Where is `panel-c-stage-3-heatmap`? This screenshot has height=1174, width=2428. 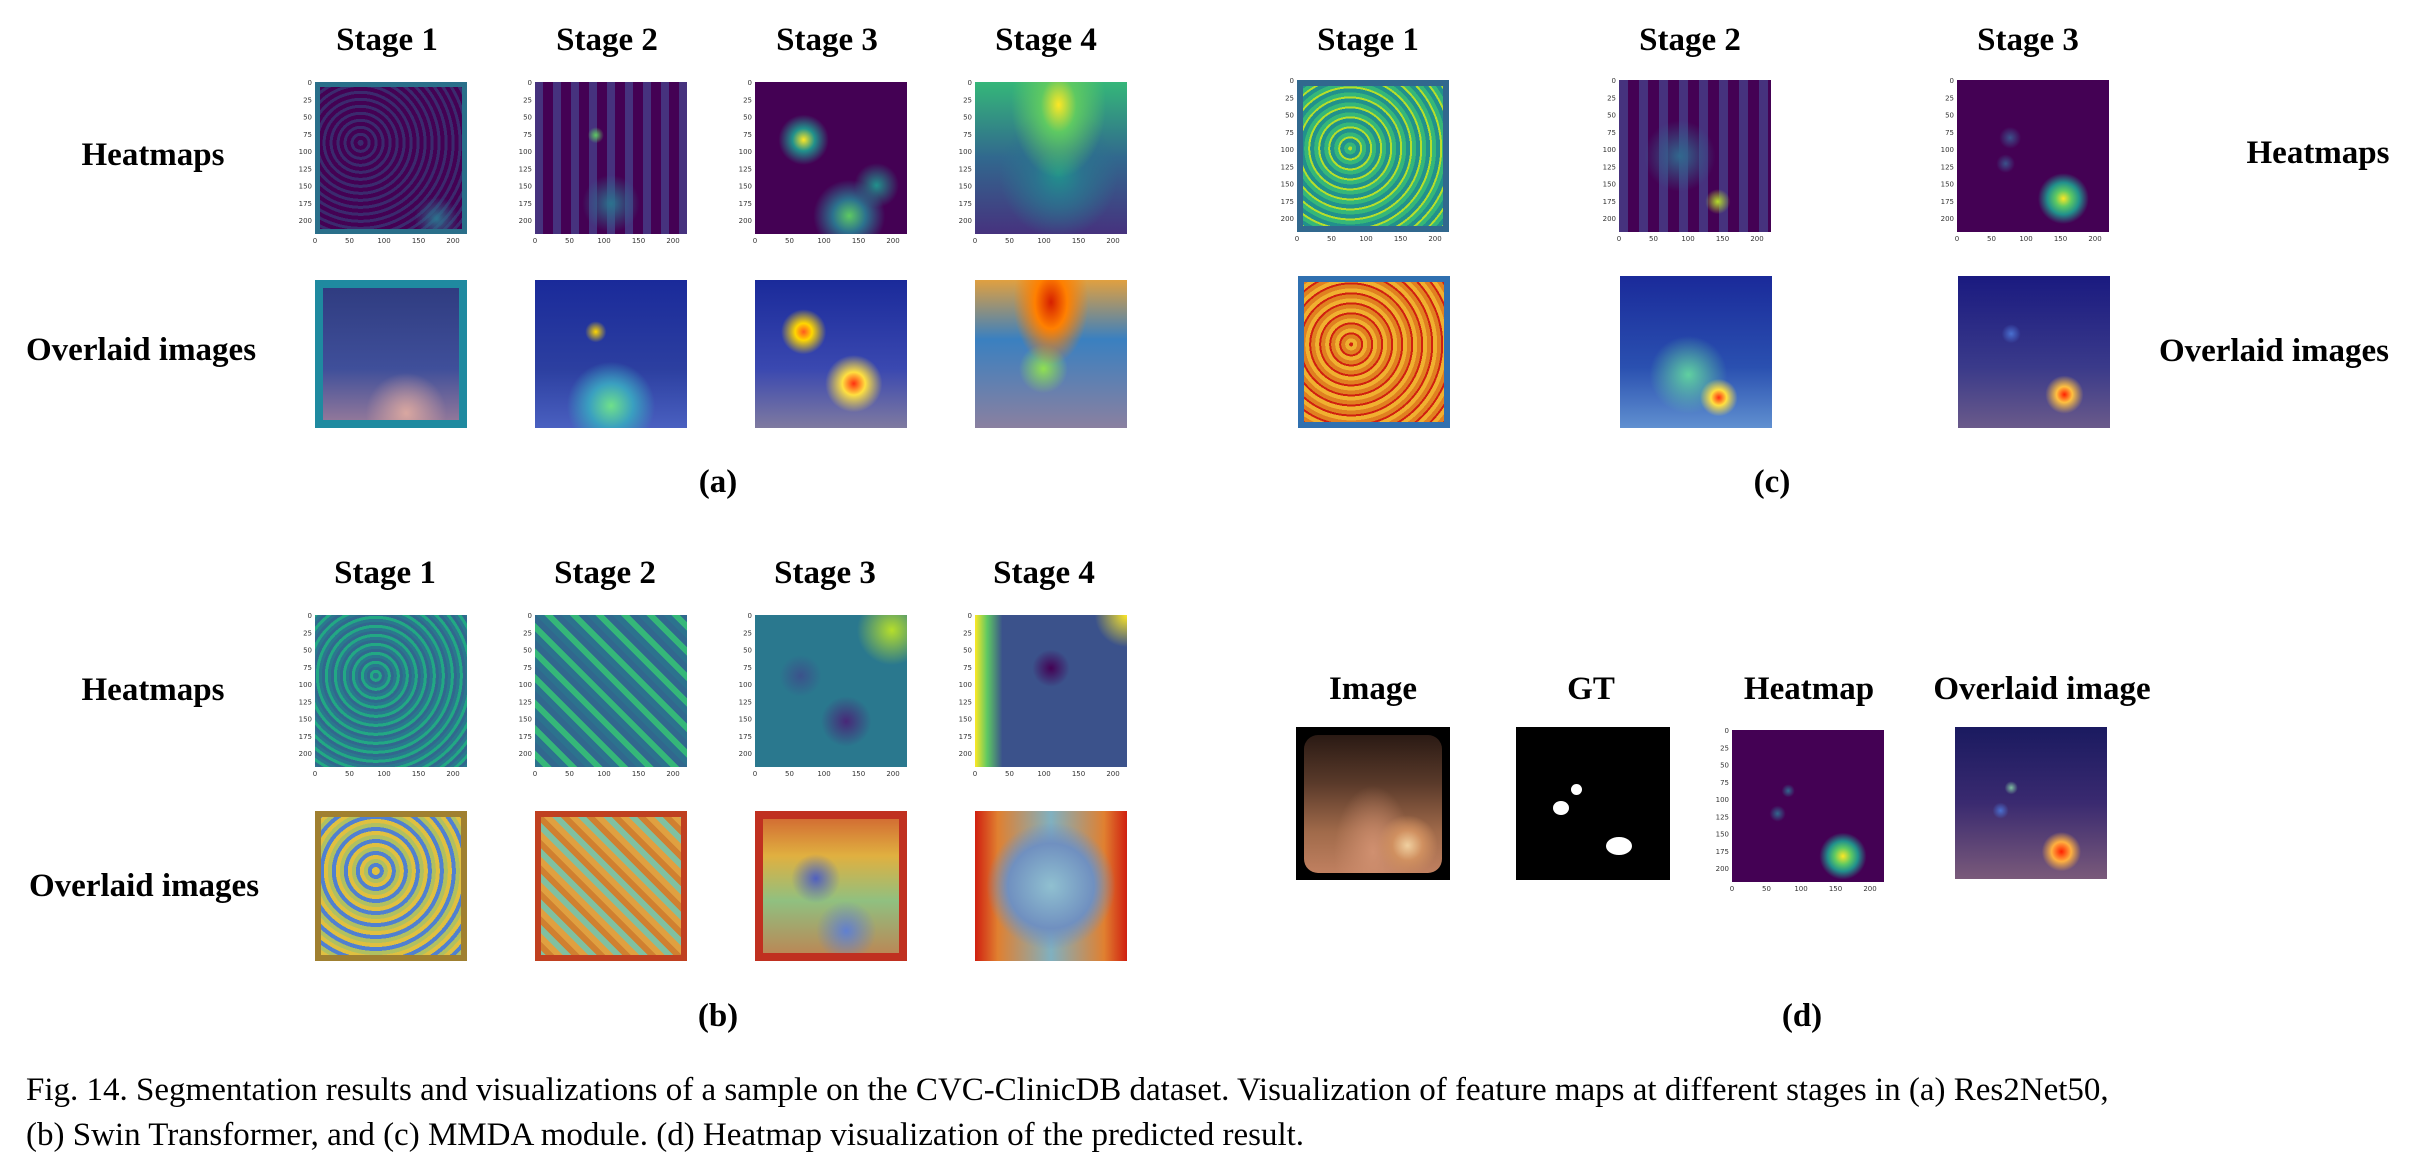 panel-c-stage-3-heatmap is located at coordinates (2023, 161).